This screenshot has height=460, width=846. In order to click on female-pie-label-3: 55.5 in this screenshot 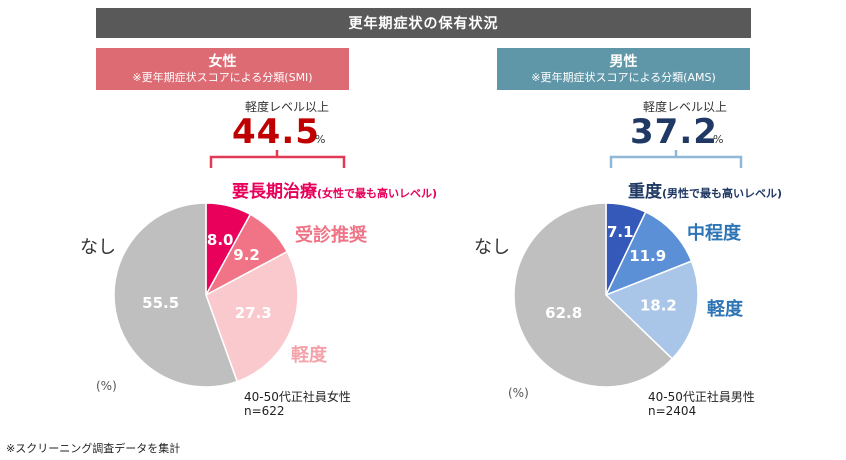, I will do `click(160, 303)`.